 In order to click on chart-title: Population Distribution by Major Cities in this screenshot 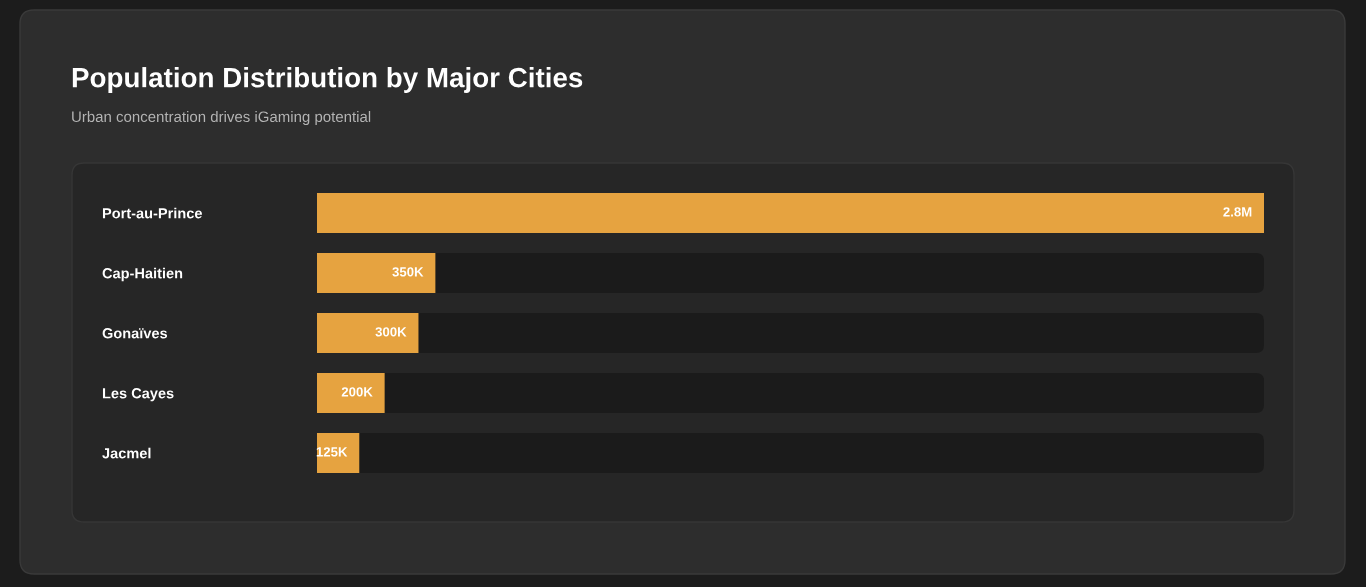, I will do `click(327, 80)`.